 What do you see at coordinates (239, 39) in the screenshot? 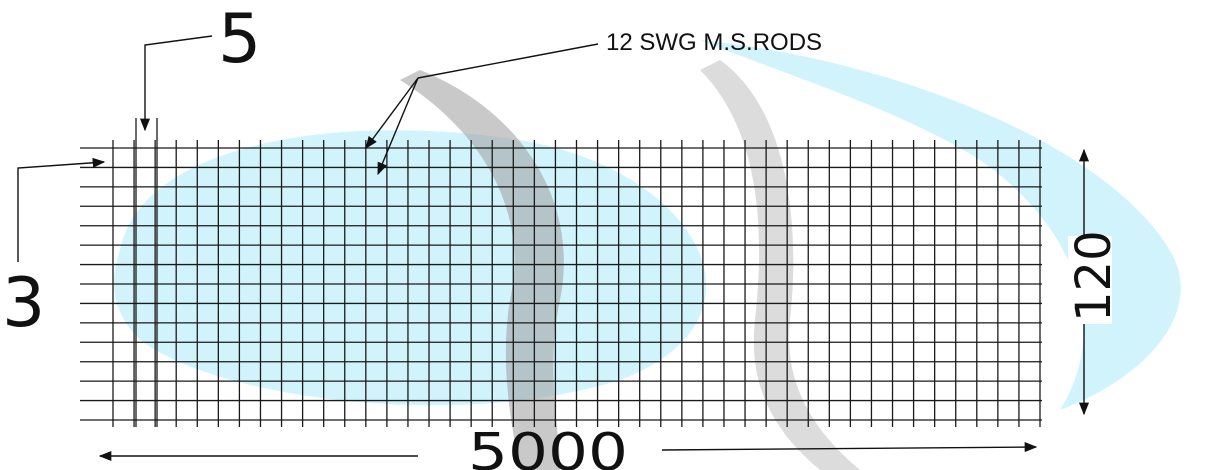
I see `top-spacing-label: 5` at bounding box center [239, 39].